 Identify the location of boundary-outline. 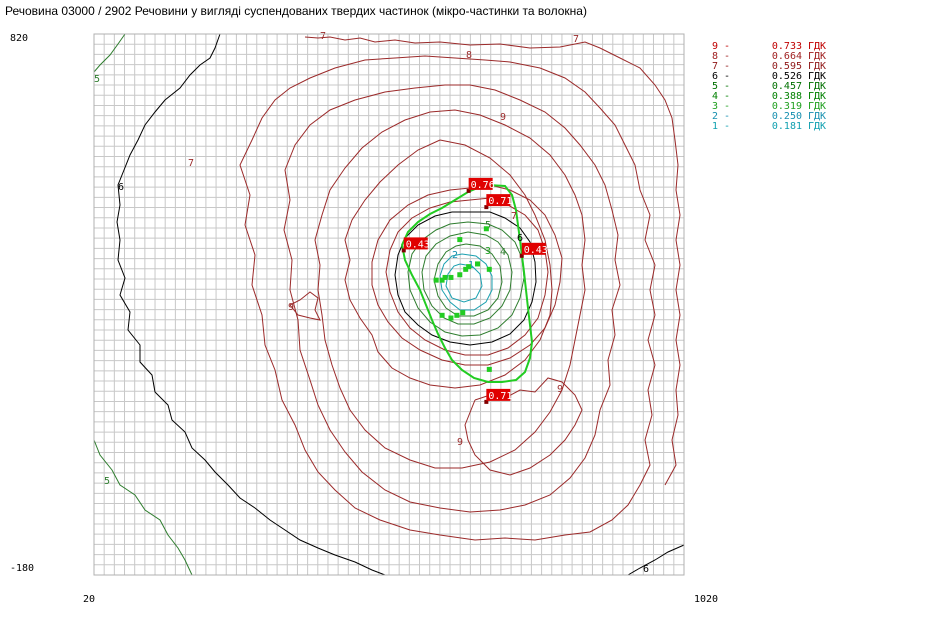
(467, 283).